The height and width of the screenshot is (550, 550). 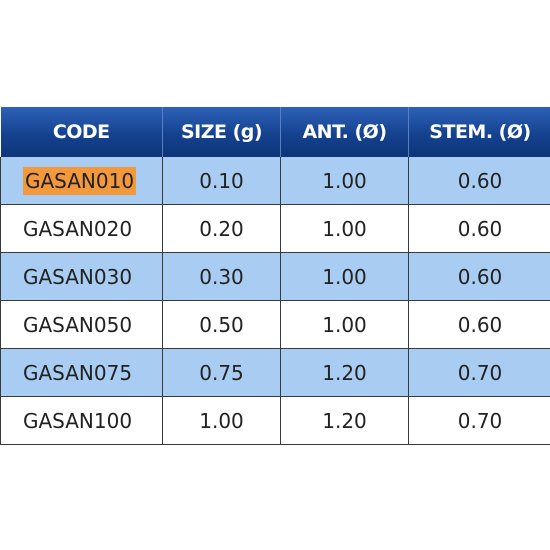 I want to click on table-row: GASAN010 0.10 1.00 0.60, so click(x=275, y=181).